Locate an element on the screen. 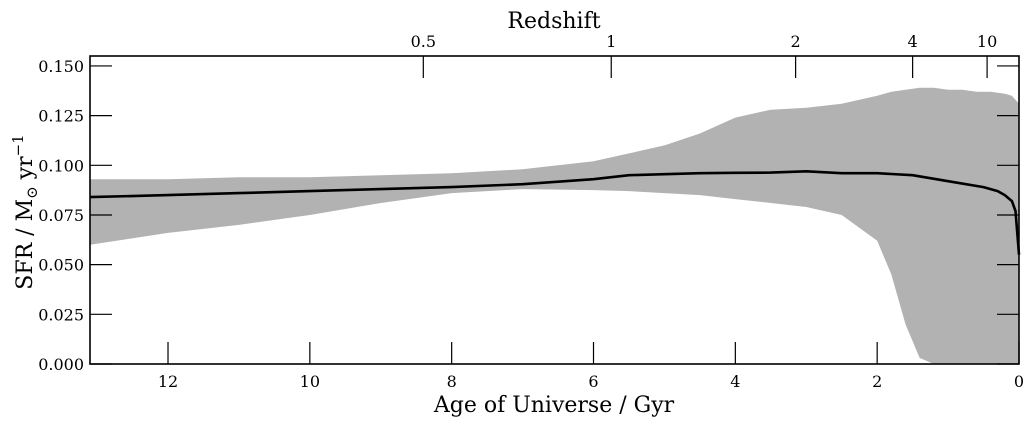 This screenshot has width=1034, height=427. y-tick-label: 0.150 is located at coordinates (61, 66).